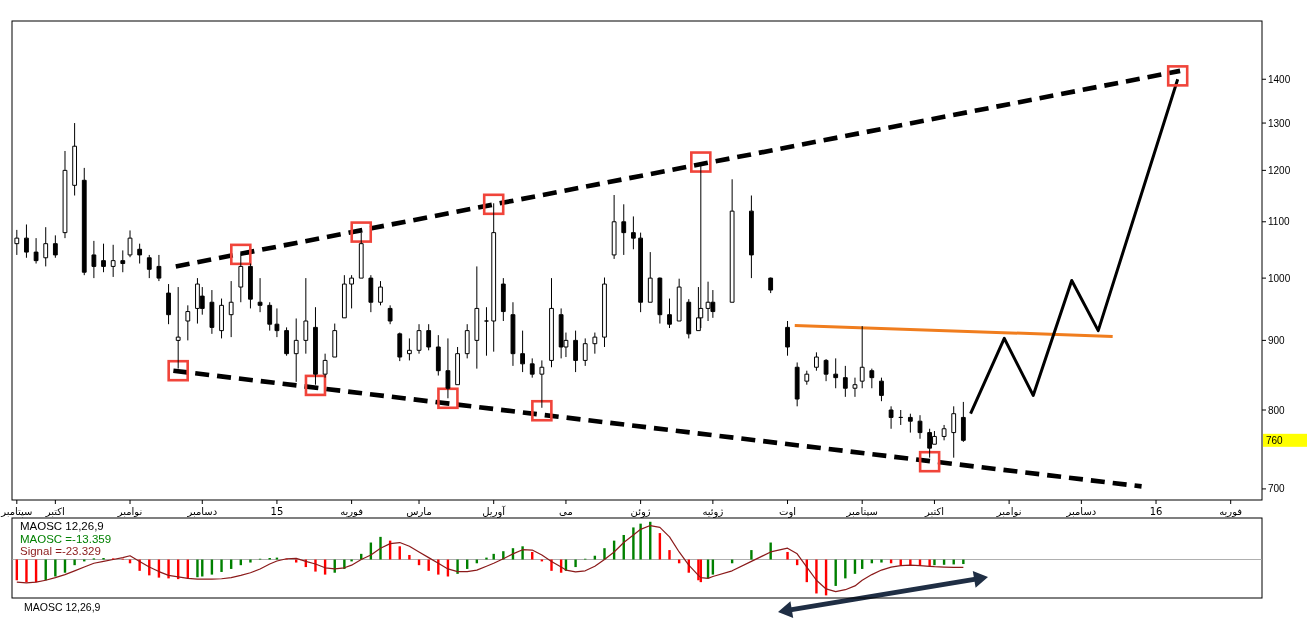 The image size is (1310, 631). I want to click on x-tick-label: مارس, so click(419, 511).